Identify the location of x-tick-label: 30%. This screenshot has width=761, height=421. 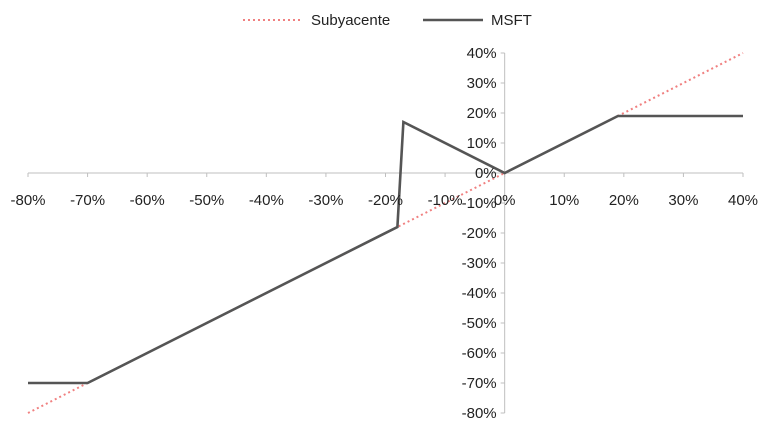
(683, 200).